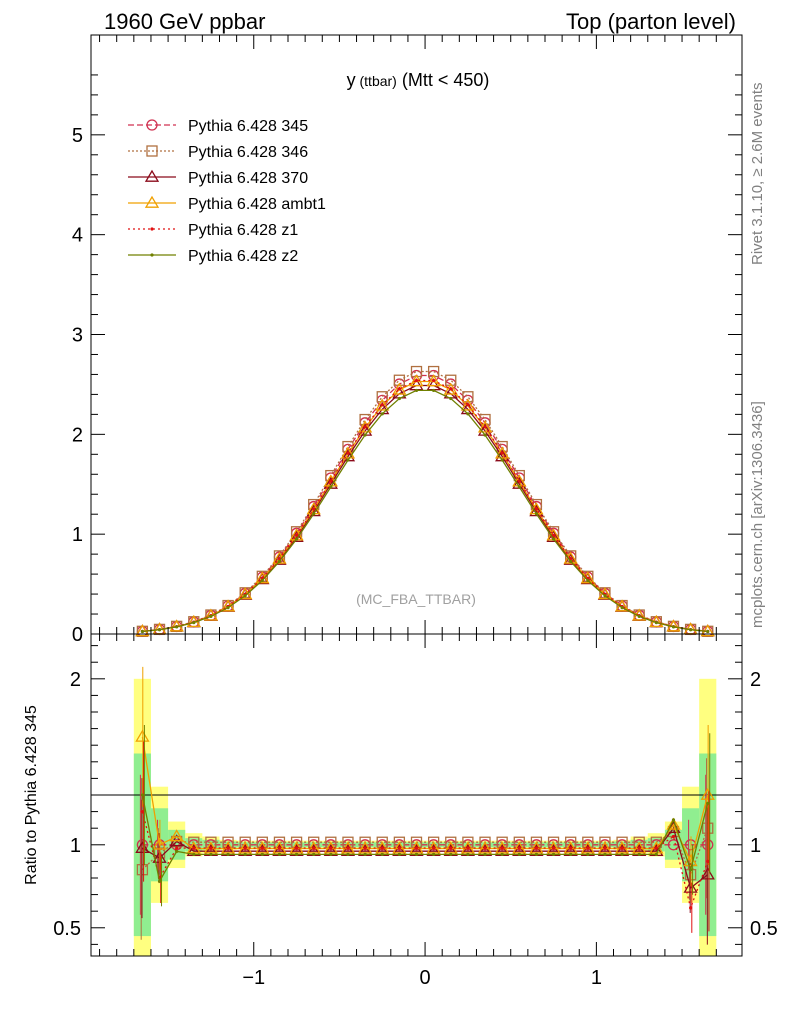 This screenshot has height=1024, width=786. I want to click on legend-entry: Pythia 6.428 z1, so click(213, 230).